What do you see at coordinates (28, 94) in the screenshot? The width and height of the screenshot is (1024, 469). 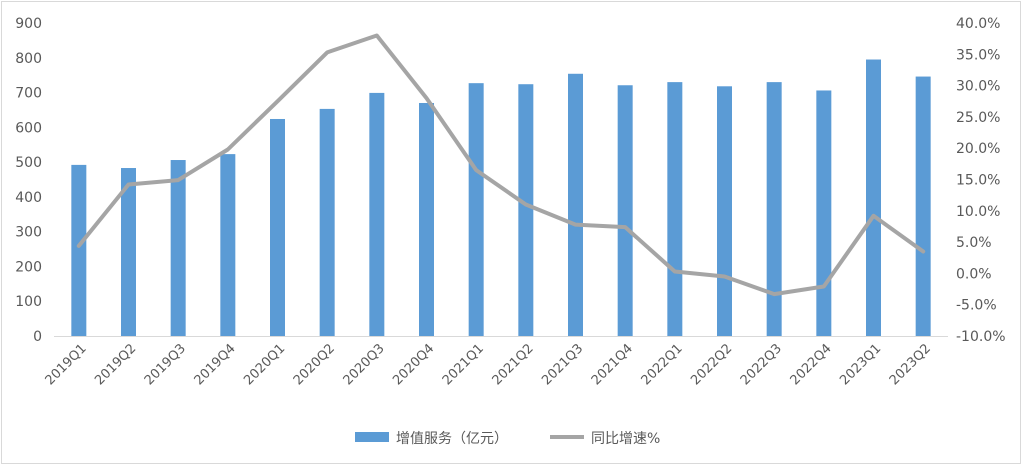 I see `y-left-tick-label: 700` at bounding box center [28, 94].